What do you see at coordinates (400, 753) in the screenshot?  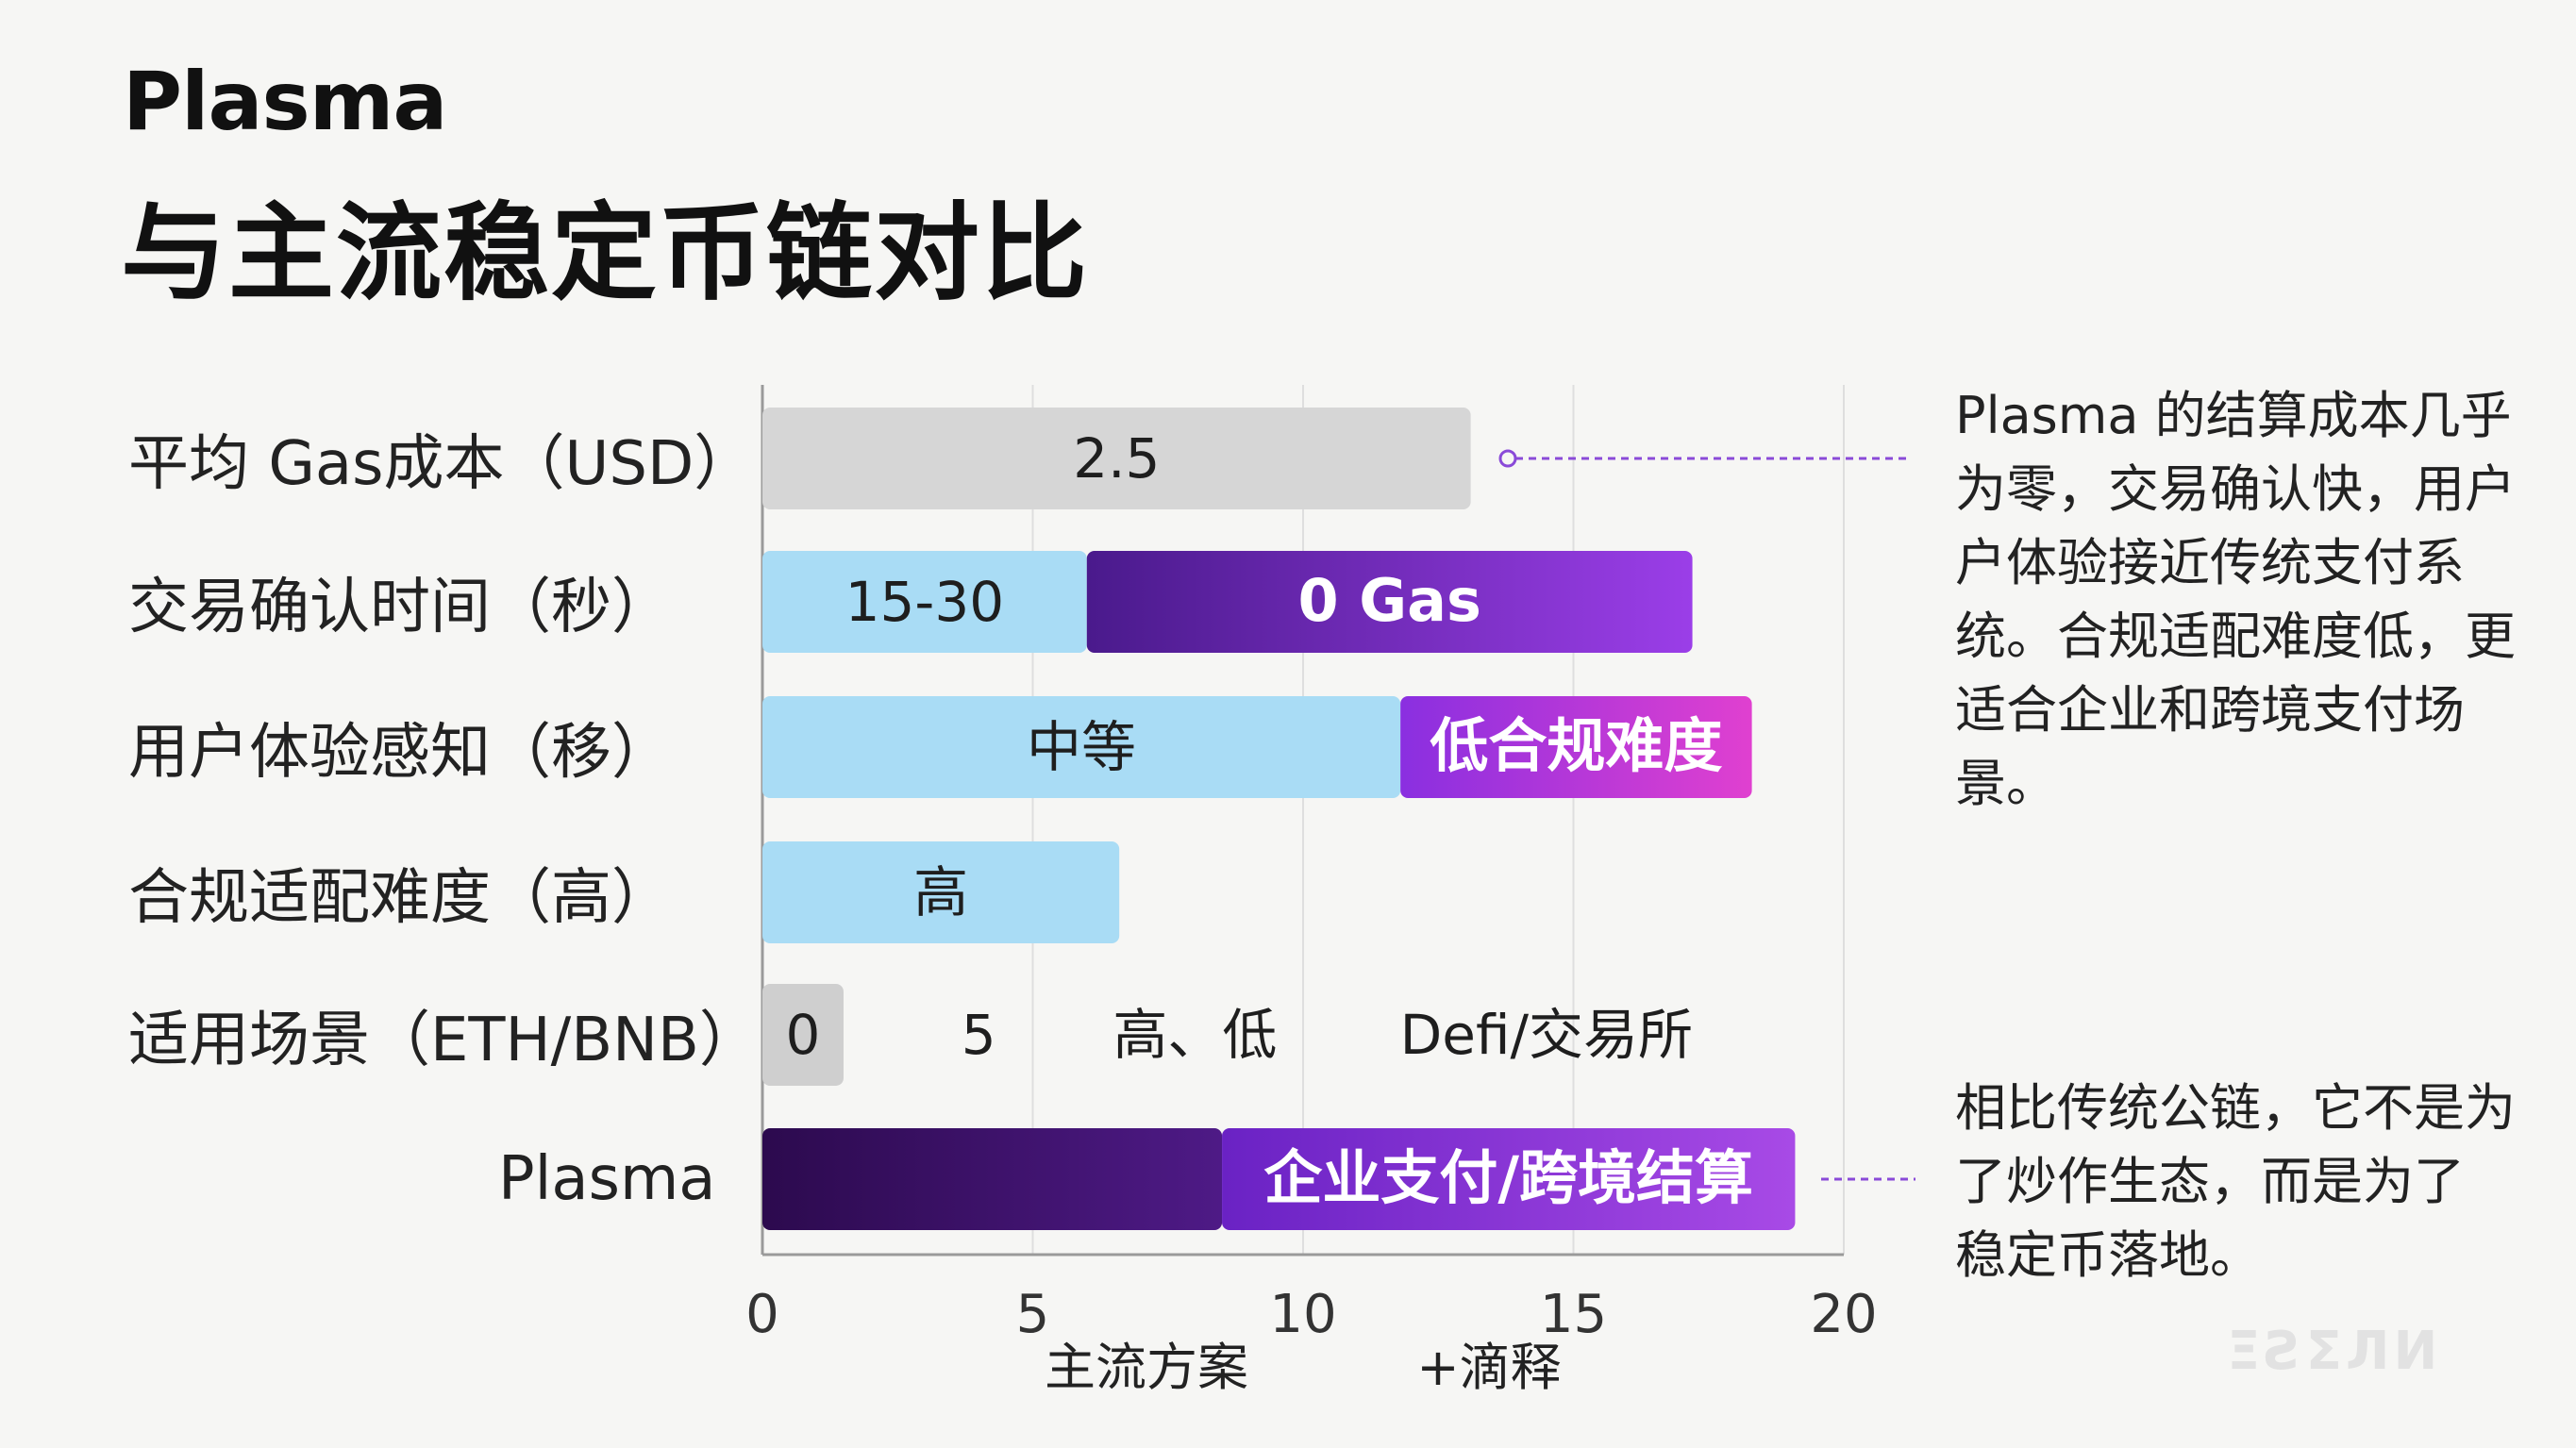 I see `category-label: 用户体验感知（移）` at bounding box center [400, 753].